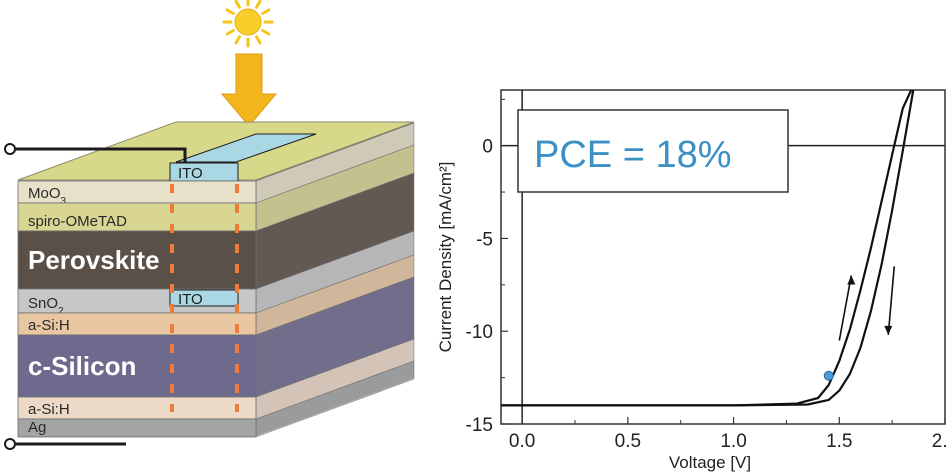  Describe the element at coordinates (204, 298) in the screenshot. I see `mid-ito` at that location.